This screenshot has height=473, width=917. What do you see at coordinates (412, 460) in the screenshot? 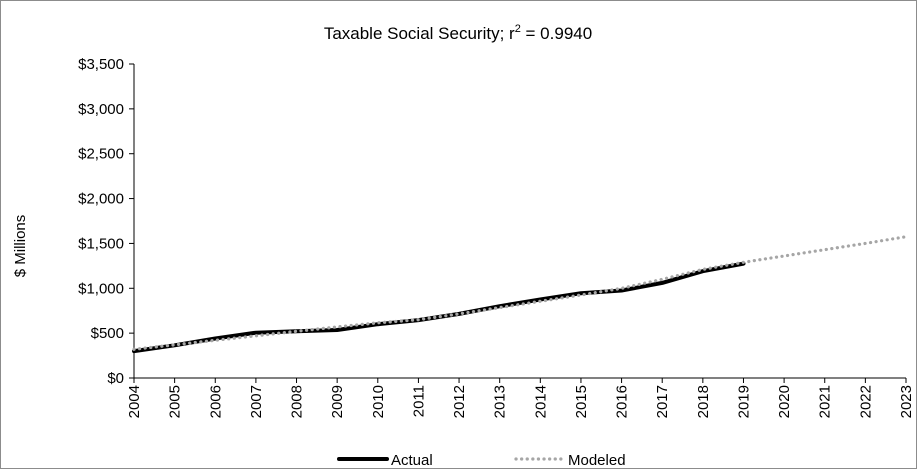
I see `legend-label-actual: Actual` at bounding box center [412, 460].